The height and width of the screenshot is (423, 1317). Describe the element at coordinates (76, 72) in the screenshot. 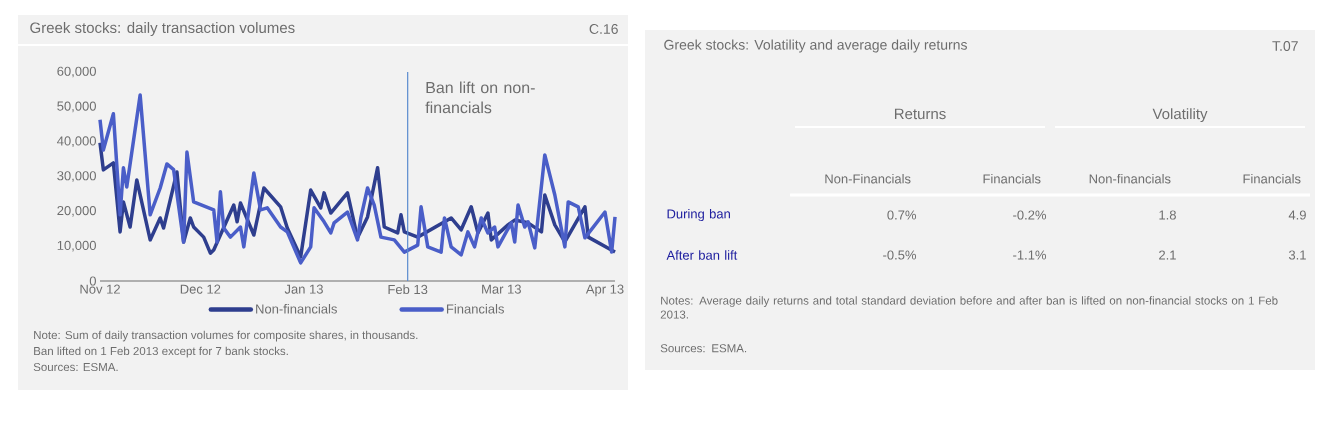

I see `y-tick-label: 60,000` at that location.